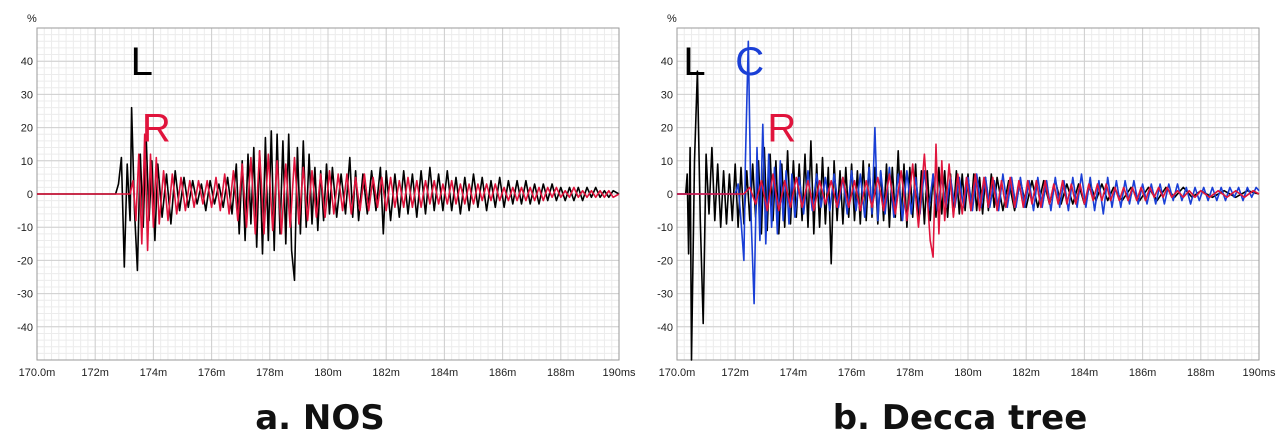 The height and width of the screenshot is (443, 1280). I want to click on series-label-c: C, so click(749, 62).